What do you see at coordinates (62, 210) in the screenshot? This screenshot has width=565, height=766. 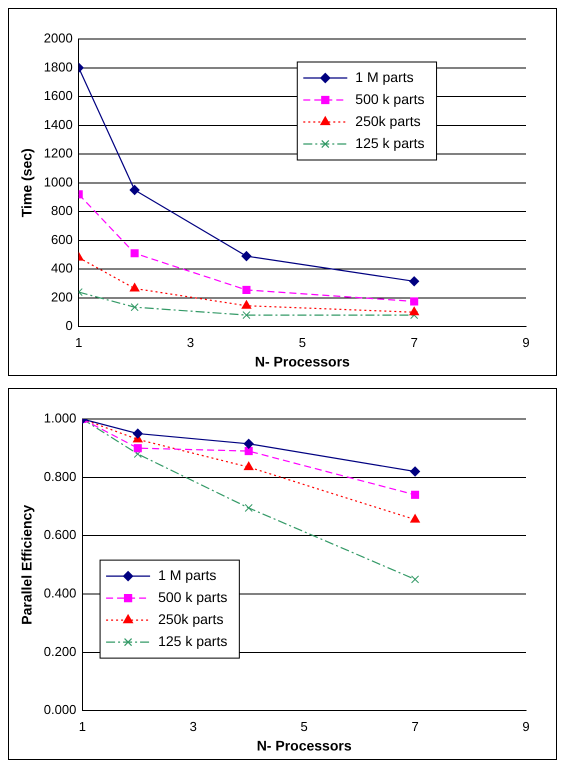 I see `y-tick-label: 800` at bounding box center [62, 210].